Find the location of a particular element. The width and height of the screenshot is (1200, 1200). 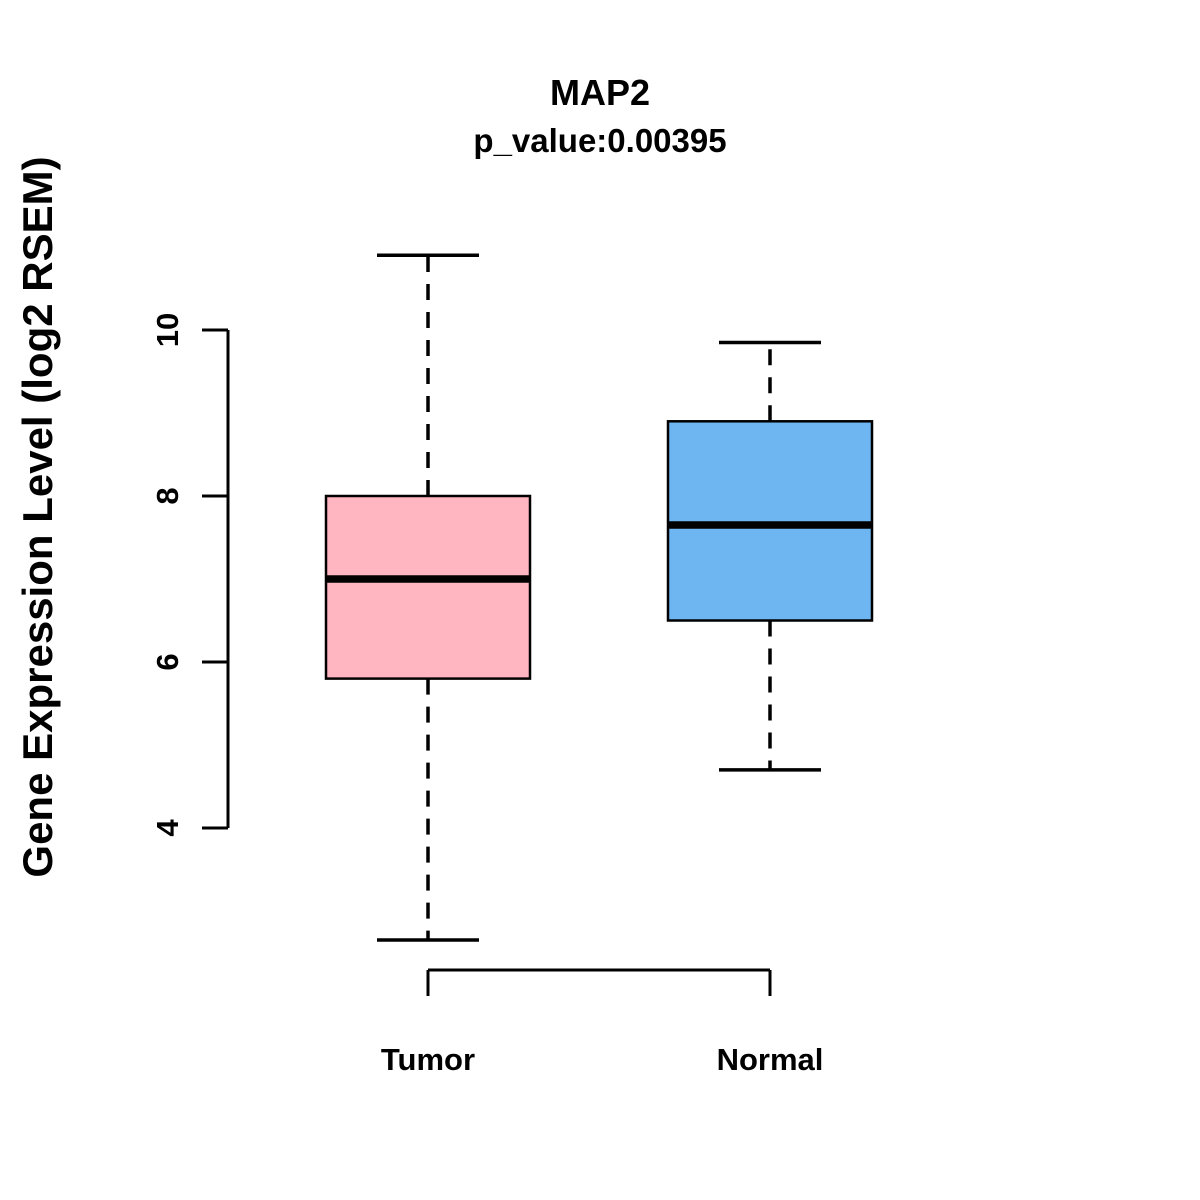

x-tick-label: Tumor is located at coordinates (428, 1059).